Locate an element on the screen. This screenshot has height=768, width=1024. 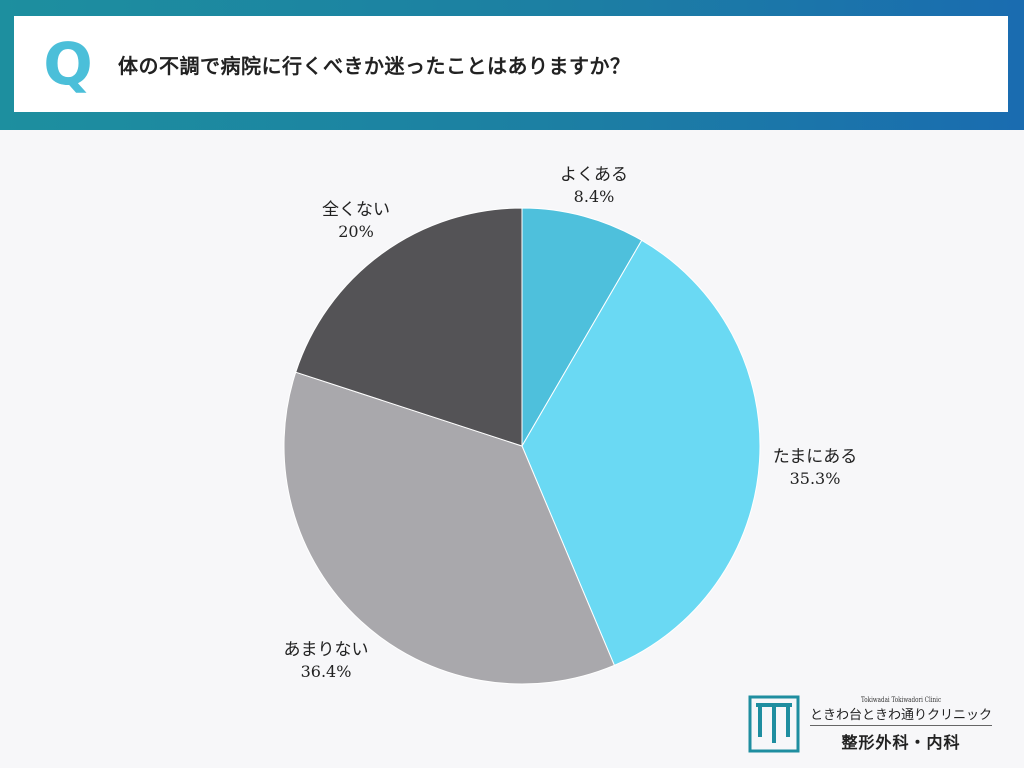
question-title: 体の不調で病院に行くべきか迷ったことはありますか？ is located at coordinates (374, 65).